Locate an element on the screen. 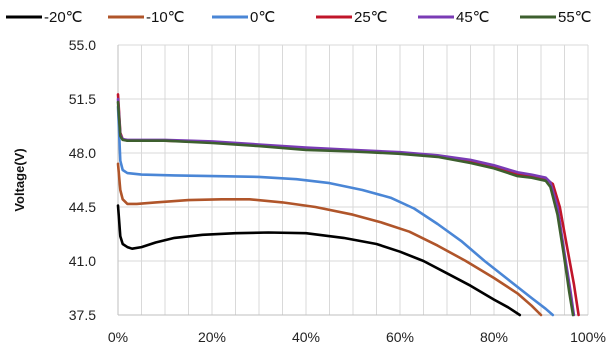 The height and width of the screenshot is (346, 611). legend-label-1: -10℃ is located at coordinates (165, 17).